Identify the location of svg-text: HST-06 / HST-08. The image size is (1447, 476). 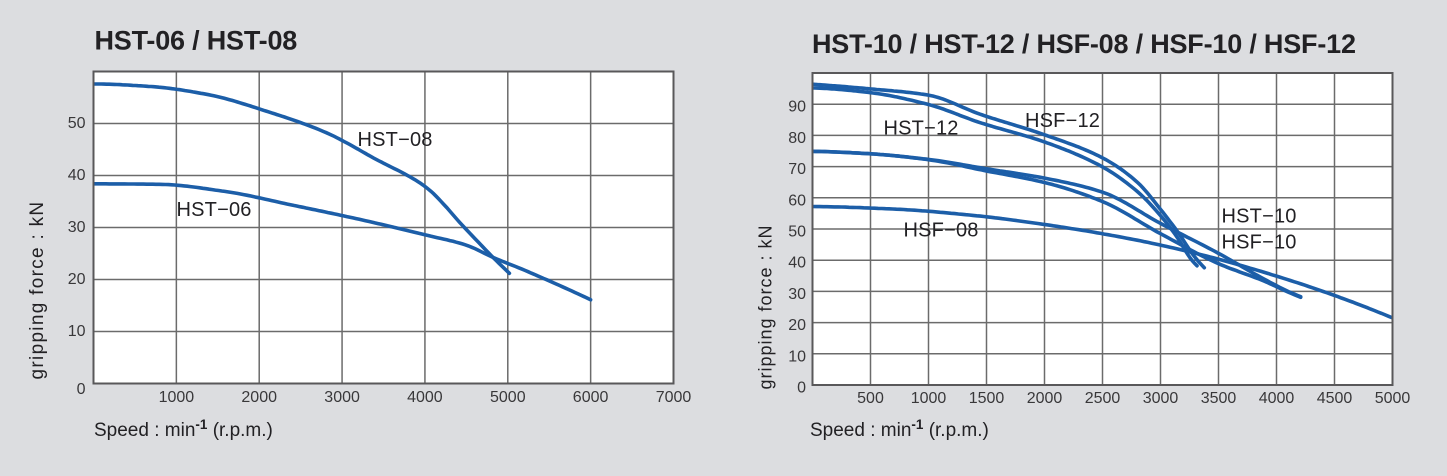
(196, 41).